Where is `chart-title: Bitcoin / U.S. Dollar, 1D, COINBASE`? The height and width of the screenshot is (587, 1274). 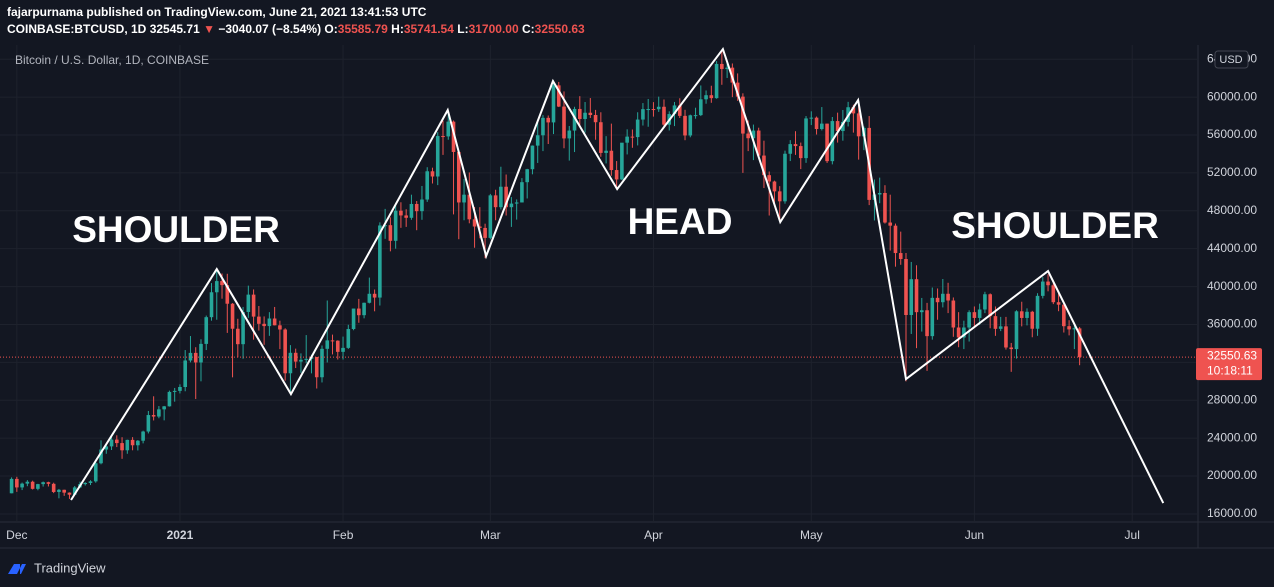
chart-title: Bitcoin / U.S. Dollar, 1D, COINBASE is located at coordinates (112, 60).